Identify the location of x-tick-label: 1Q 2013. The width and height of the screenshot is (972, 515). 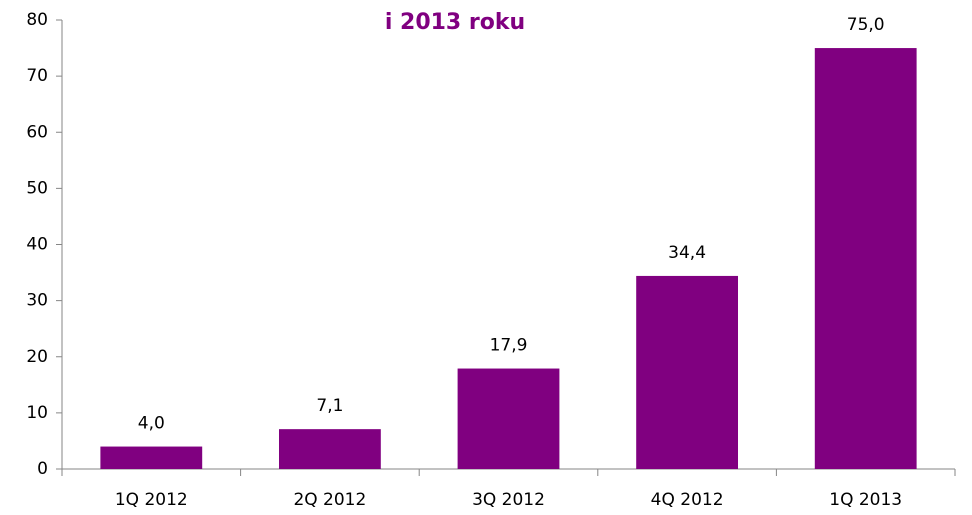
(865, 500).